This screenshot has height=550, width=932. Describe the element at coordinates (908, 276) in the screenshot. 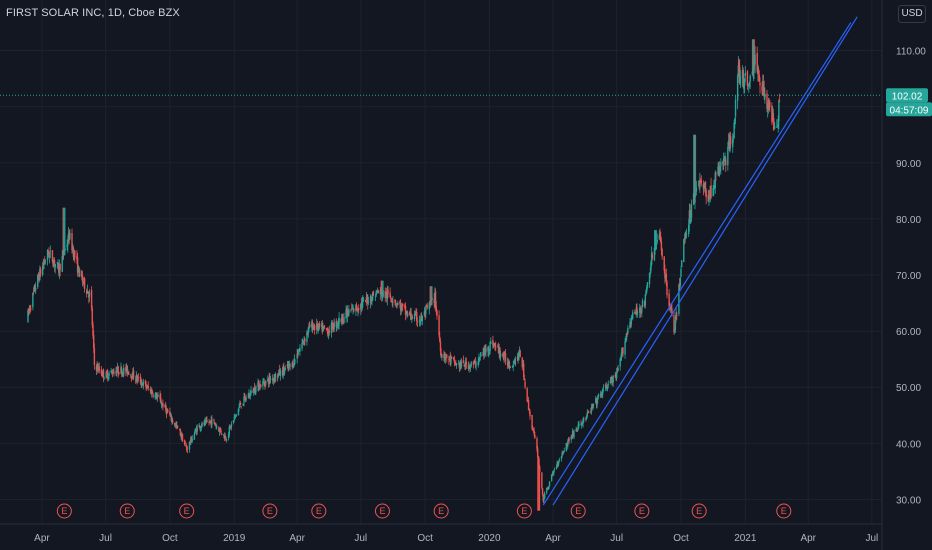

I see `price-tick-label: 70.00` at that location.